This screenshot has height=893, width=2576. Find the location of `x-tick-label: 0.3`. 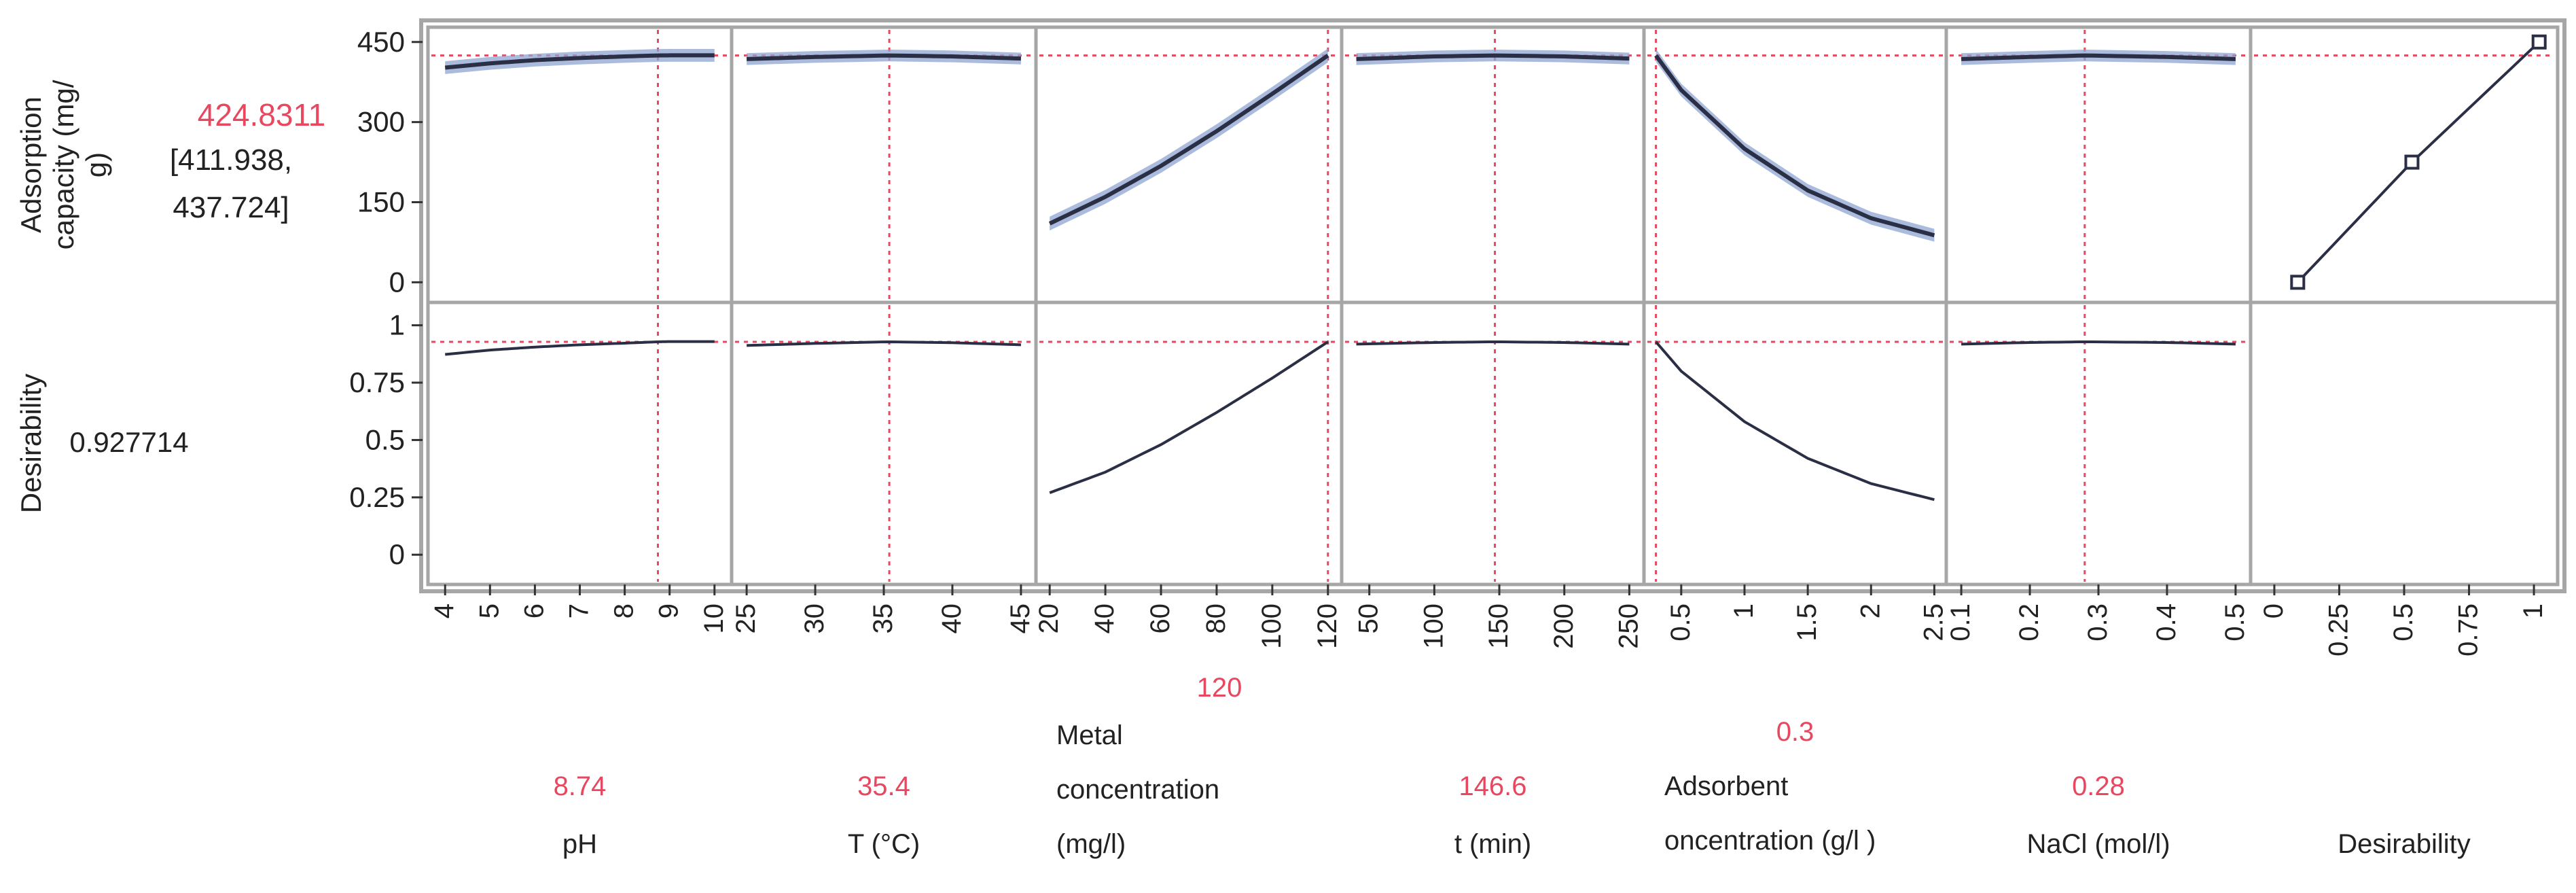

x-tick-label: 0.3 is located at coordinates (2098, 622).